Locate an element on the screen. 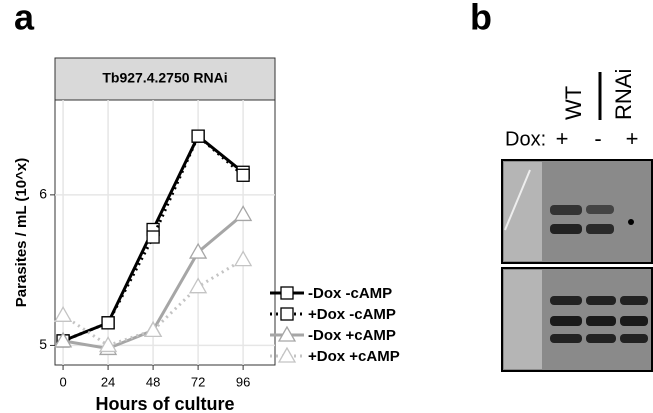  series-line is located at coordinates (153, 303).